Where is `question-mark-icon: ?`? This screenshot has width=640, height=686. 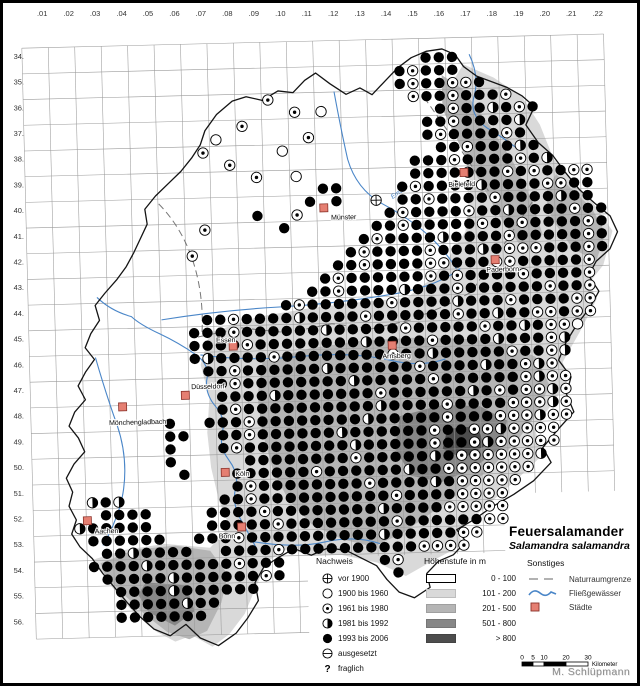
question-mark-icon: ? is located at coordinates (327, 668).